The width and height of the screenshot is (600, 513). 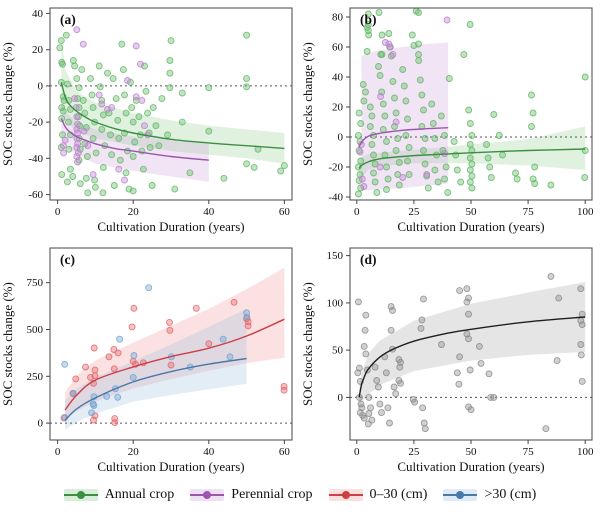 I want to click on svg-text: -60, so click(x=35, y=195).